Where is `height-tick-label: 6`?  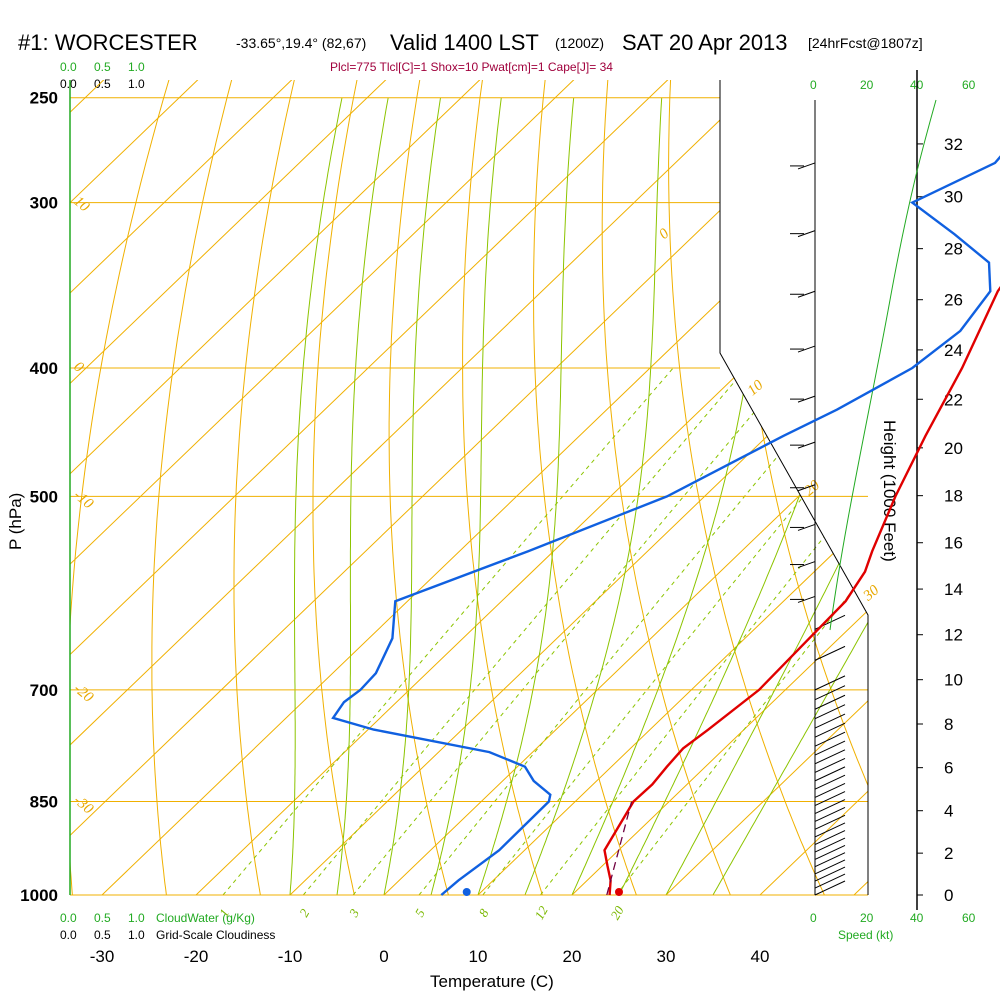
height-tick-label: 6 is located at coordinates (948, 768).